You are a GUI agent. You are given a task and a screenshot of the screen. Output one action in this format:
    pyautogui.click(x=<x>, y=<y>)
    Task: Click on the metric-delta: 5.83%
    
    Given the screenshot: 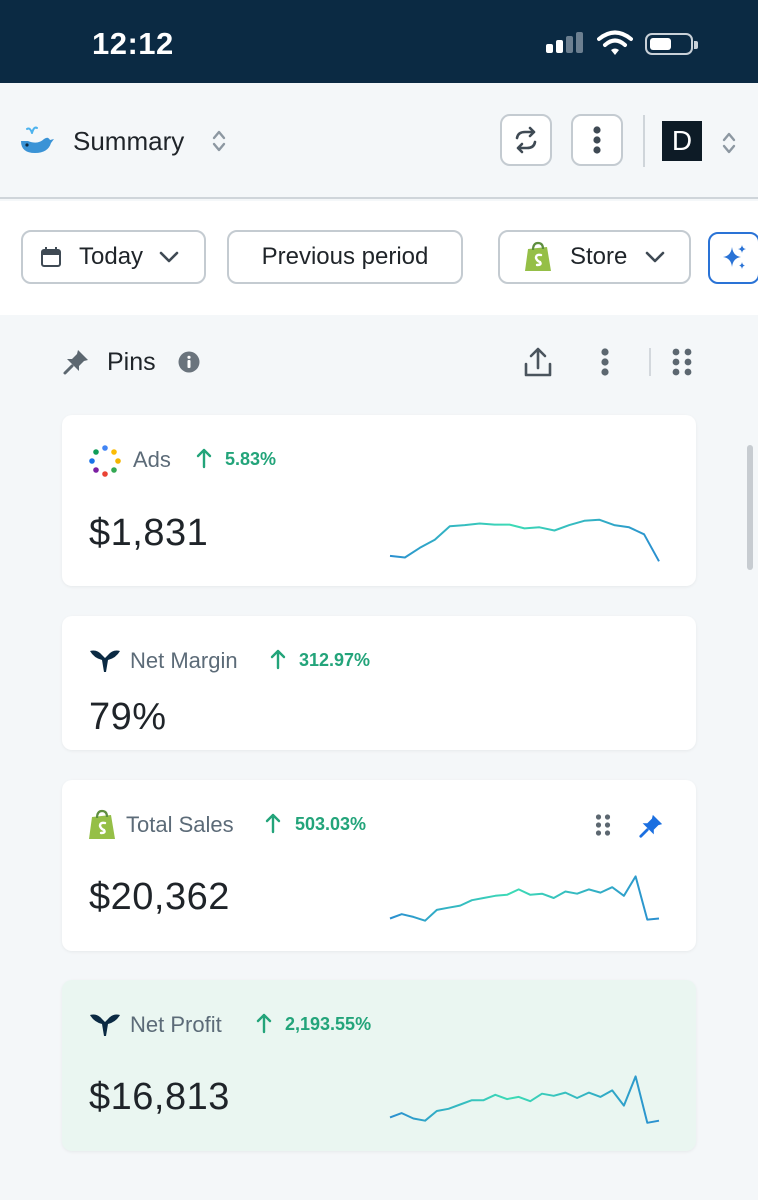 What is the action you would take?
    pyautogui.click(x=251, y=459)
    